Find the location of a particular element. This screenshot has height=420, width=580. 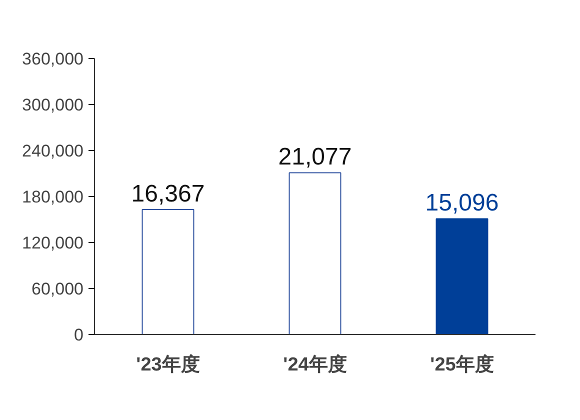

y-tick-label: 360,000 is located at coordinates (53, 59).